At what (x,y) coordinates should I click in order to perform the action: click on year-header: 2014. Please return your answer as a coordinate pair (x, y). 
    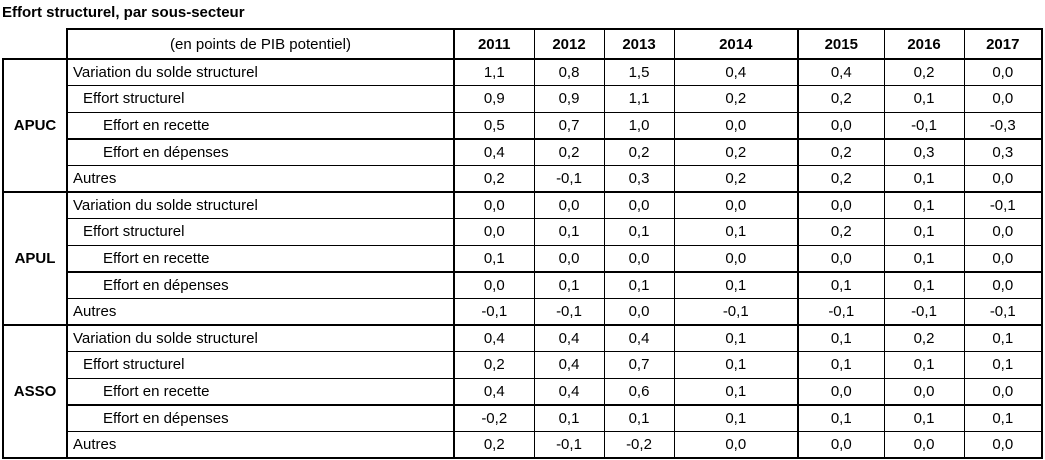
    Looking at the image, I should click on (735, 44).